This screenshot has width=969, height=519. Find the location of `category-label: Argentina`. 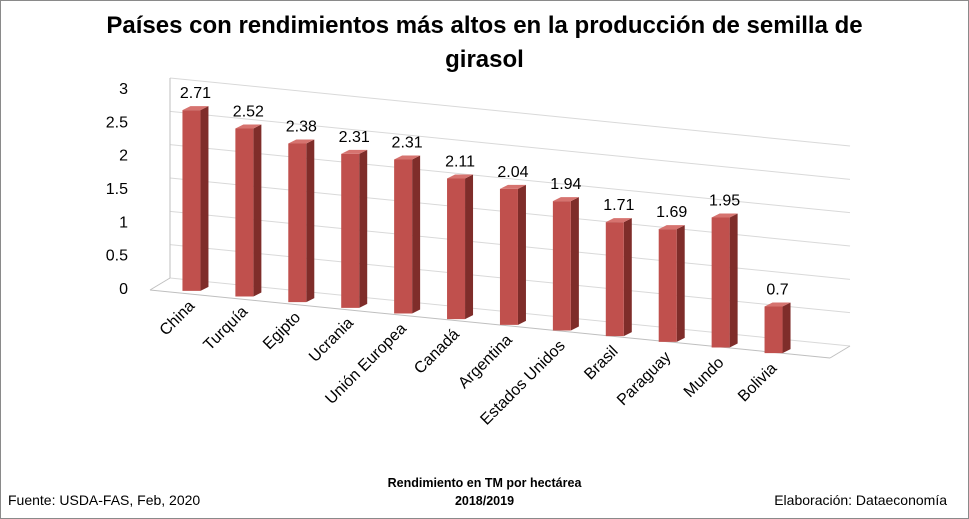

category-label: Argentina is located at coordinates (485, 362).